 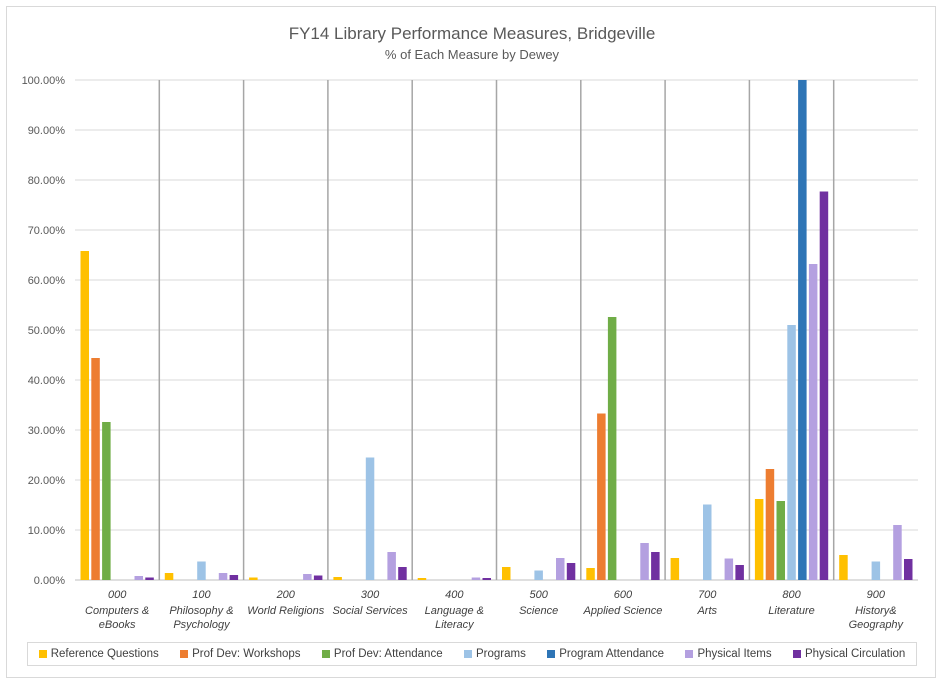 I want to click on x-tick-label-code: 500, so click(x=538, y=595).